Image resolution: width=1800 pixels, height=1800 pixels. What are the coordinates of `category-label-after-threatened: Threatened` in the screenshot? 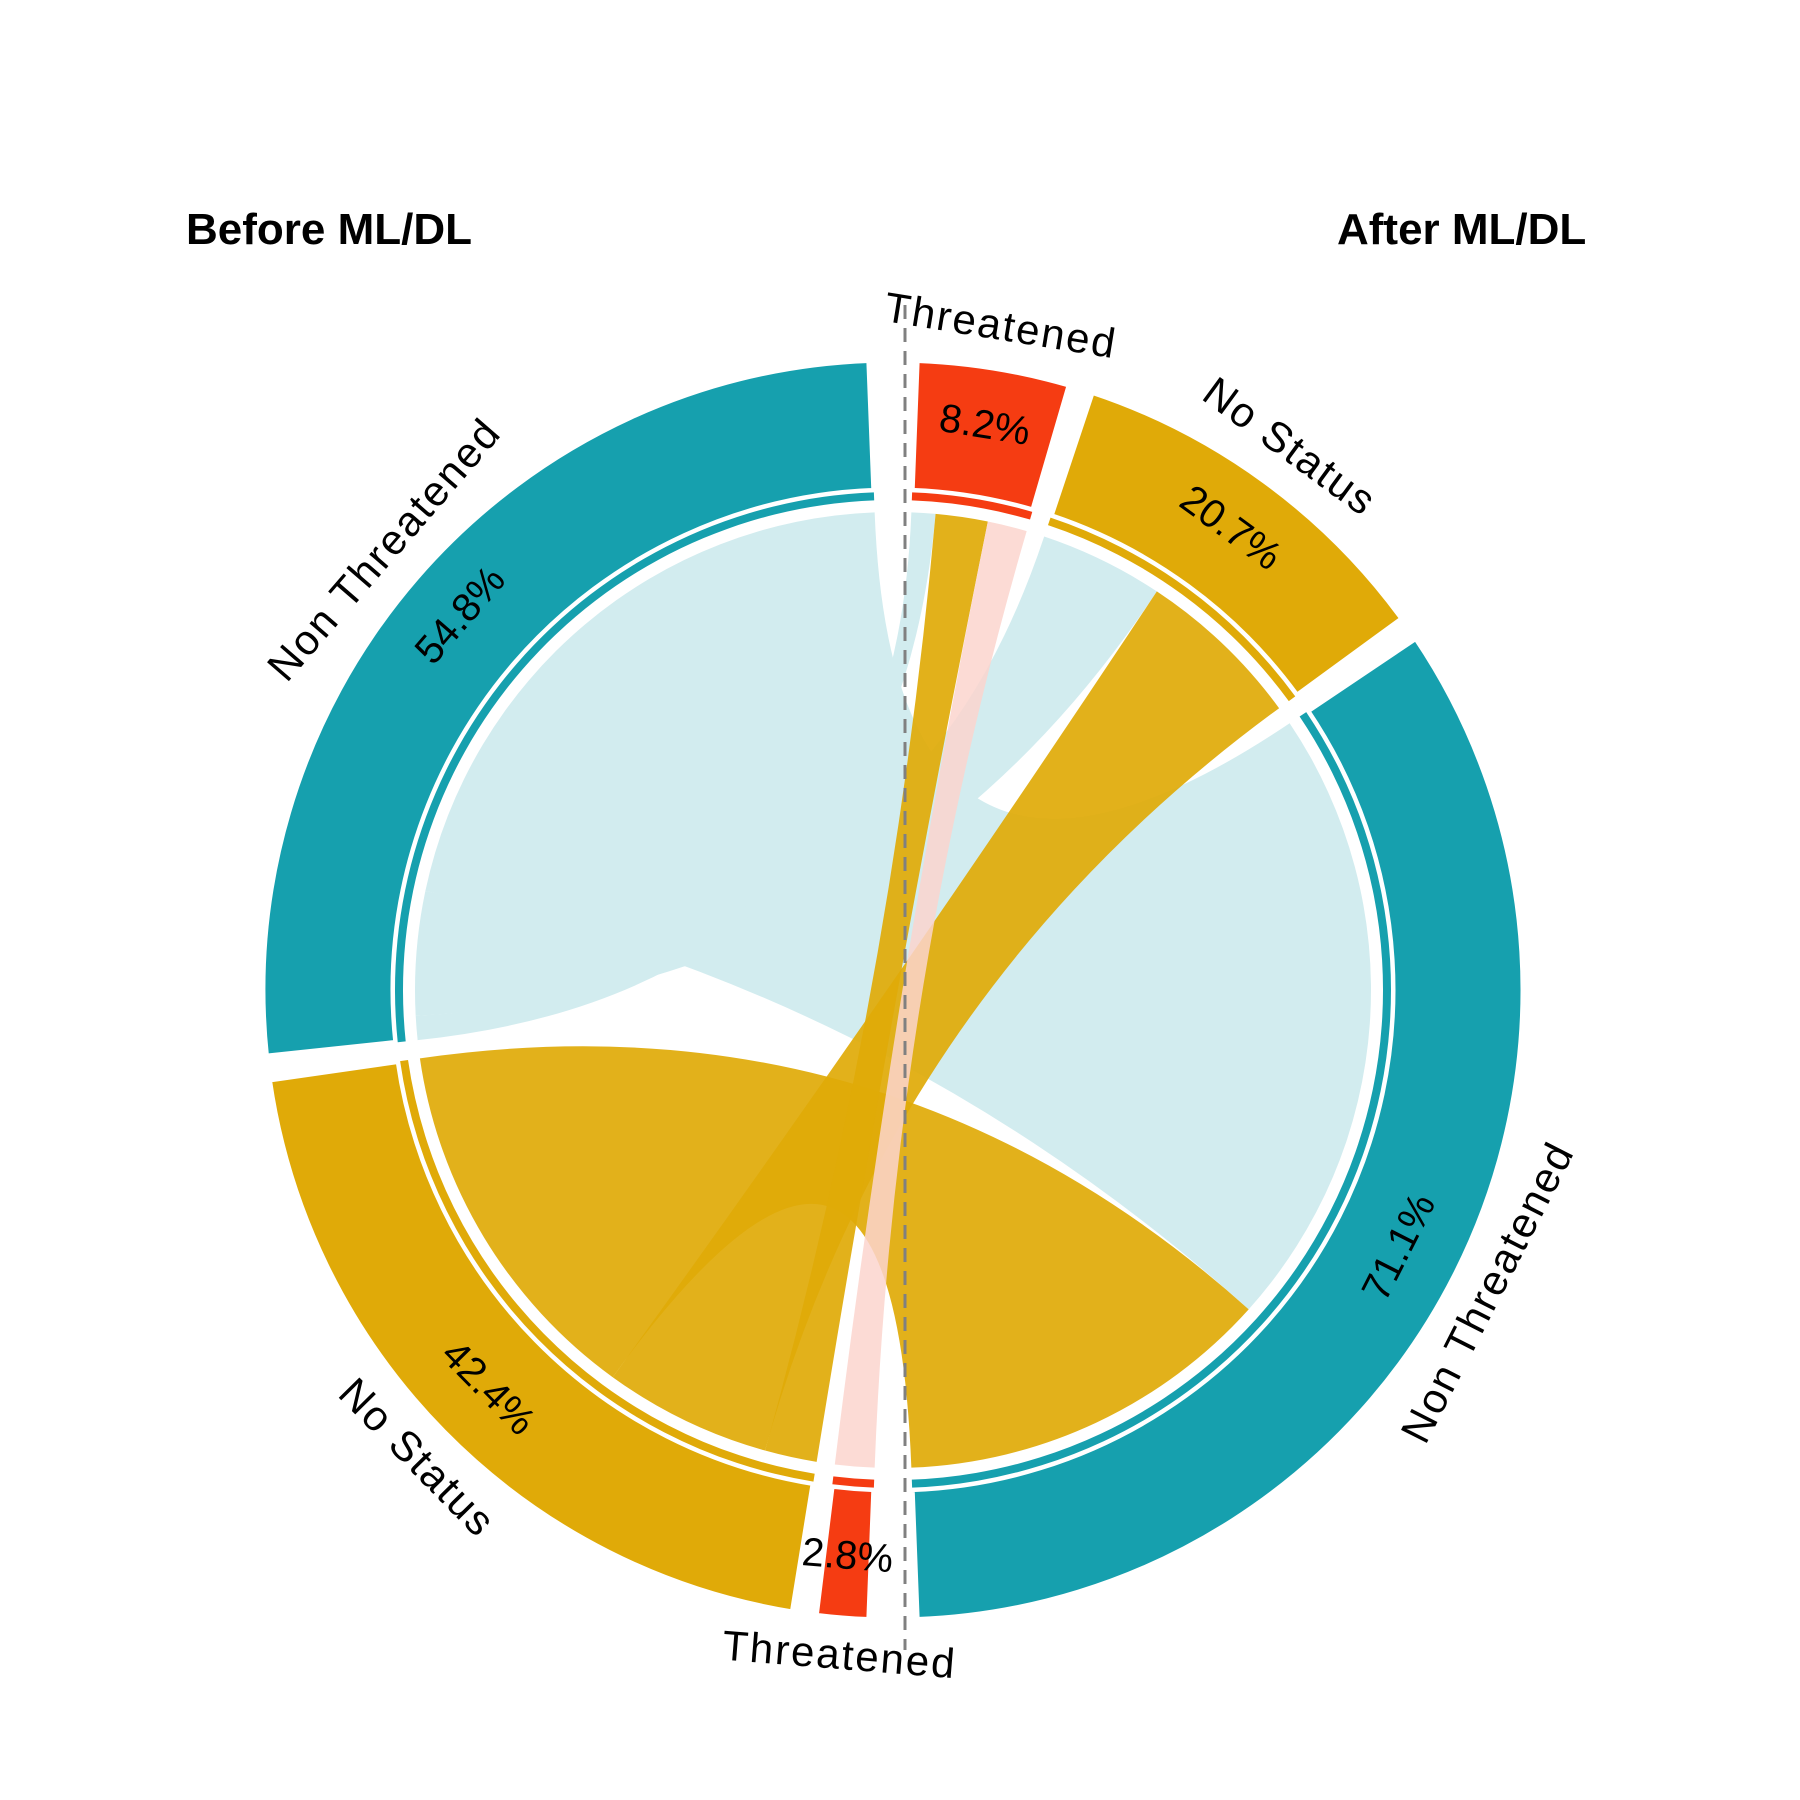 It's located at (1000, 325).